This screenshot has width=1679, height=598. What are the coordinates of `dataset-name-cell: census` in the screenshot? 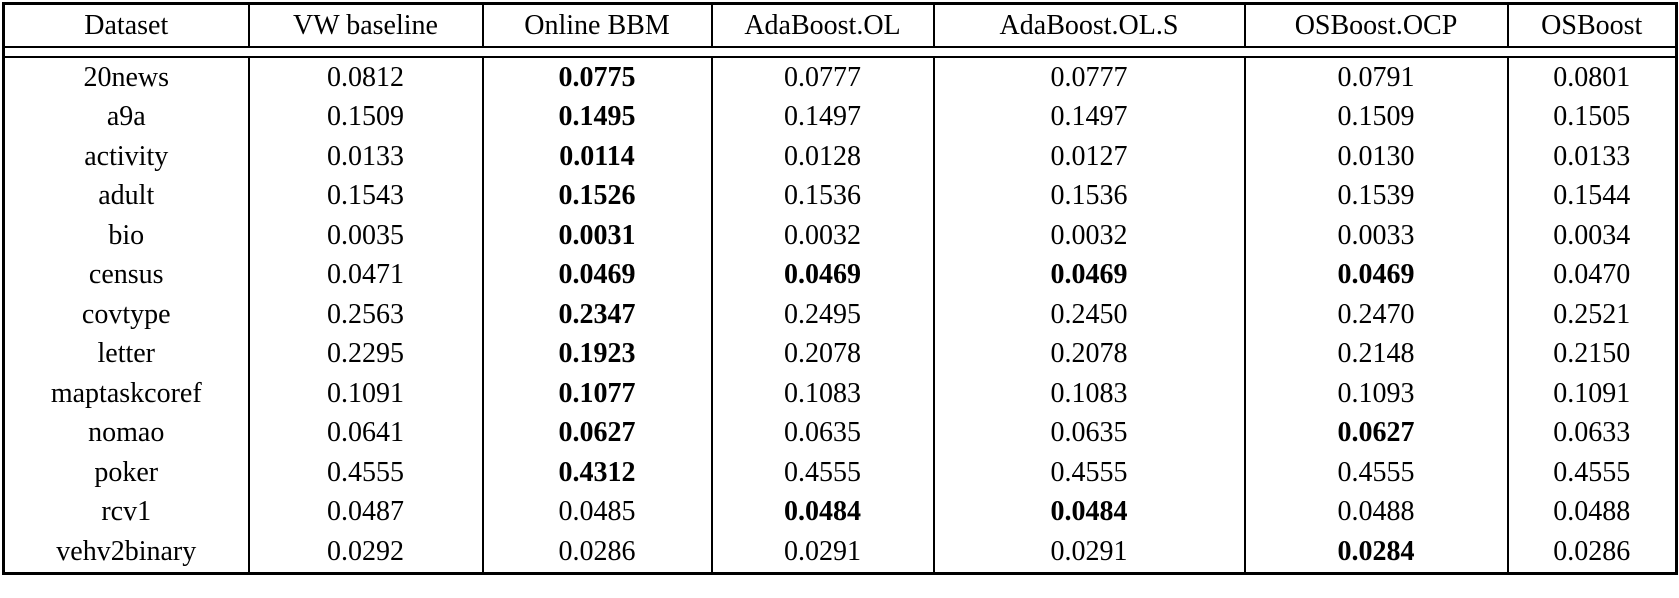 It's located at (126, 275).